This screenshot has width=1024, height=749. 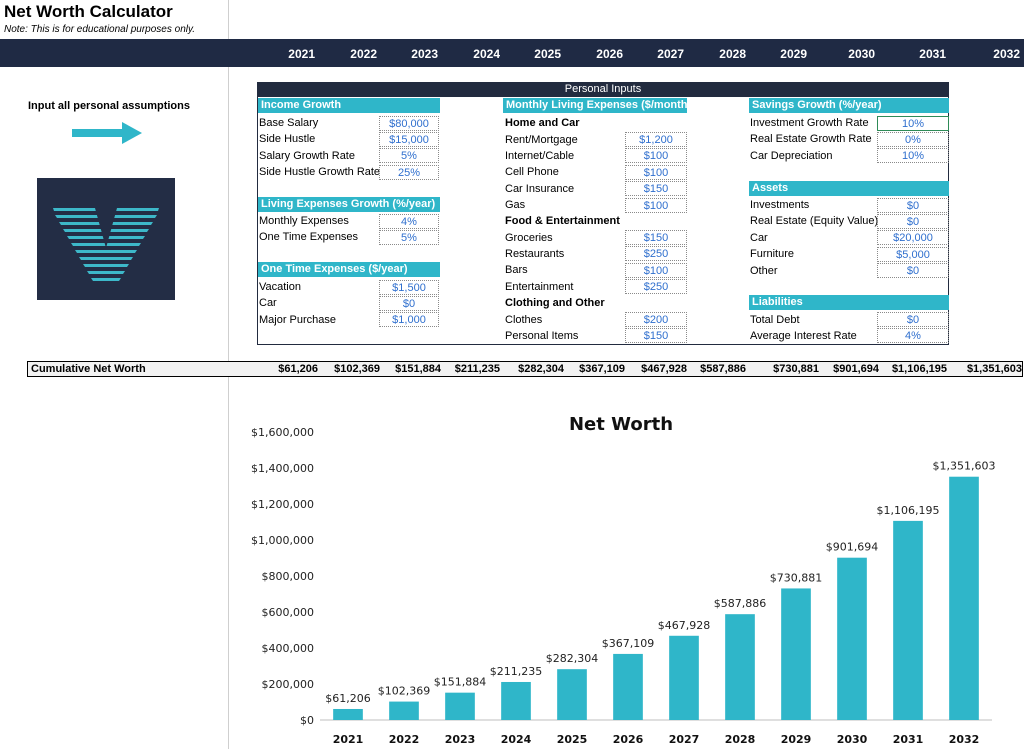 What do you see at coordinates (913, 238) in the screenshot?
I see `input-asset-car: $20,000` at bounding box center [913, 238].